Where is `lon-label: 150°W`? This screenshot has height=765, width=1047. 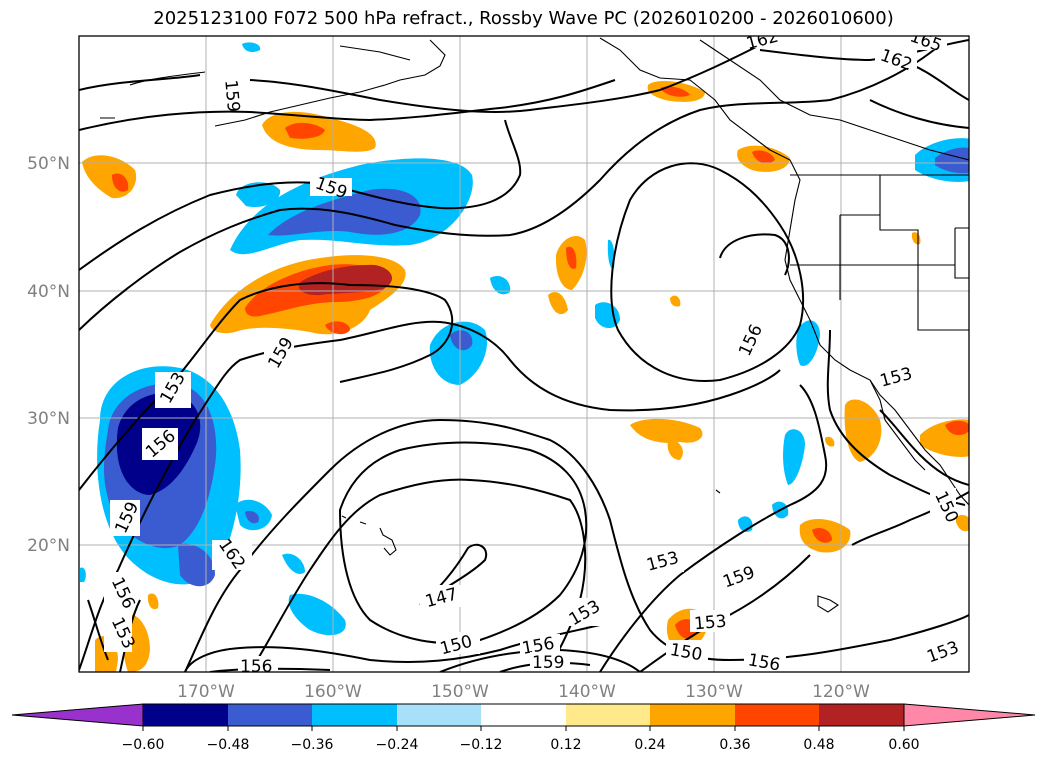
lon-label: 150°W is located at coordinates (460, 692).